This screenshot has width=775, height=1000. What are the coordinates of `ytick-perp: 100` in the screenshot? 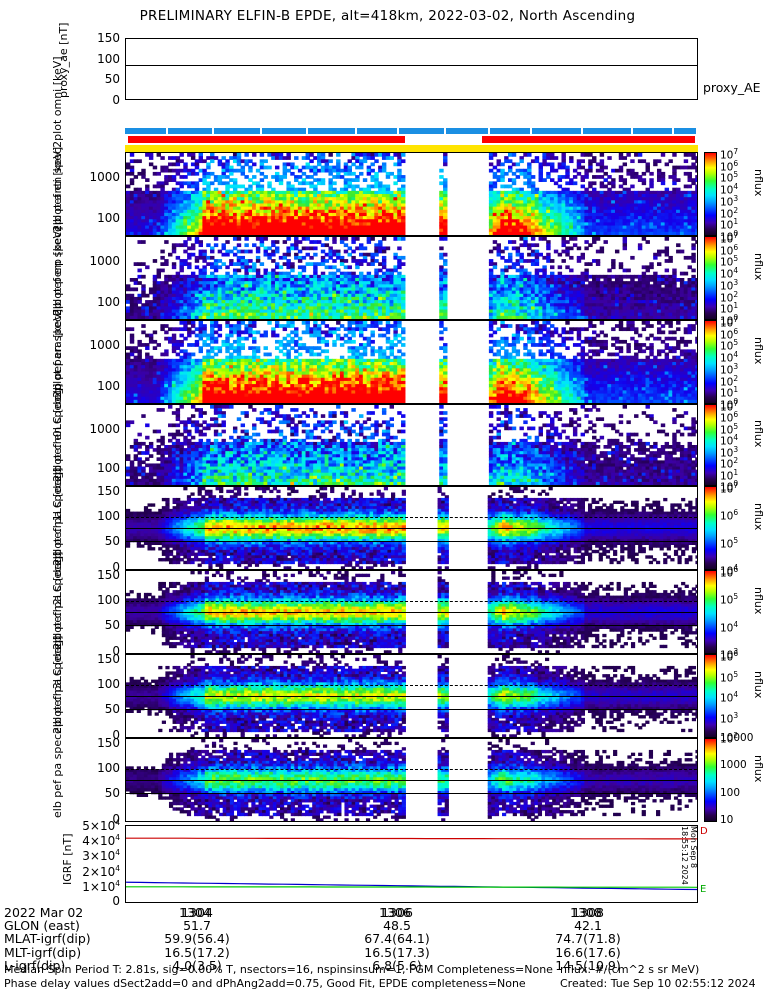 It's located at (99, 386).